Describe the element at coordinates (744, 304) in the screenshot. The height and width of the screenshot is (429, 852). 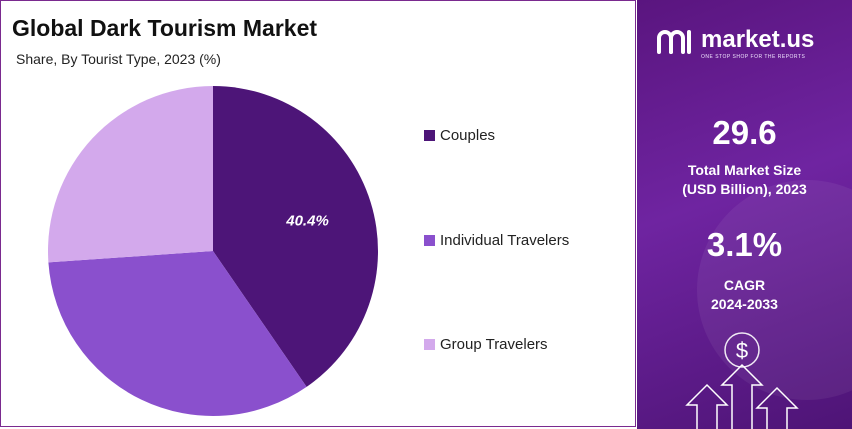
I see `cagr-period: 2024-2033` at that location.